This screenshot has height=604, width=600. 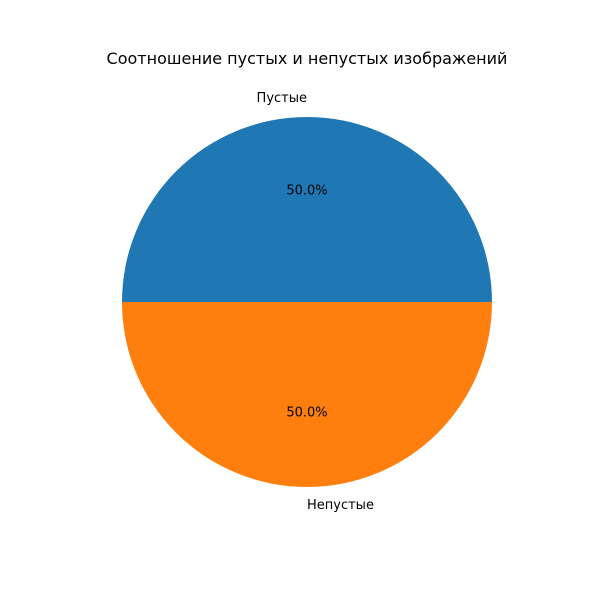 I want to click on pie-labels: Пустые 50.0% Непустые 50.0%, so click(x=315, y=302).